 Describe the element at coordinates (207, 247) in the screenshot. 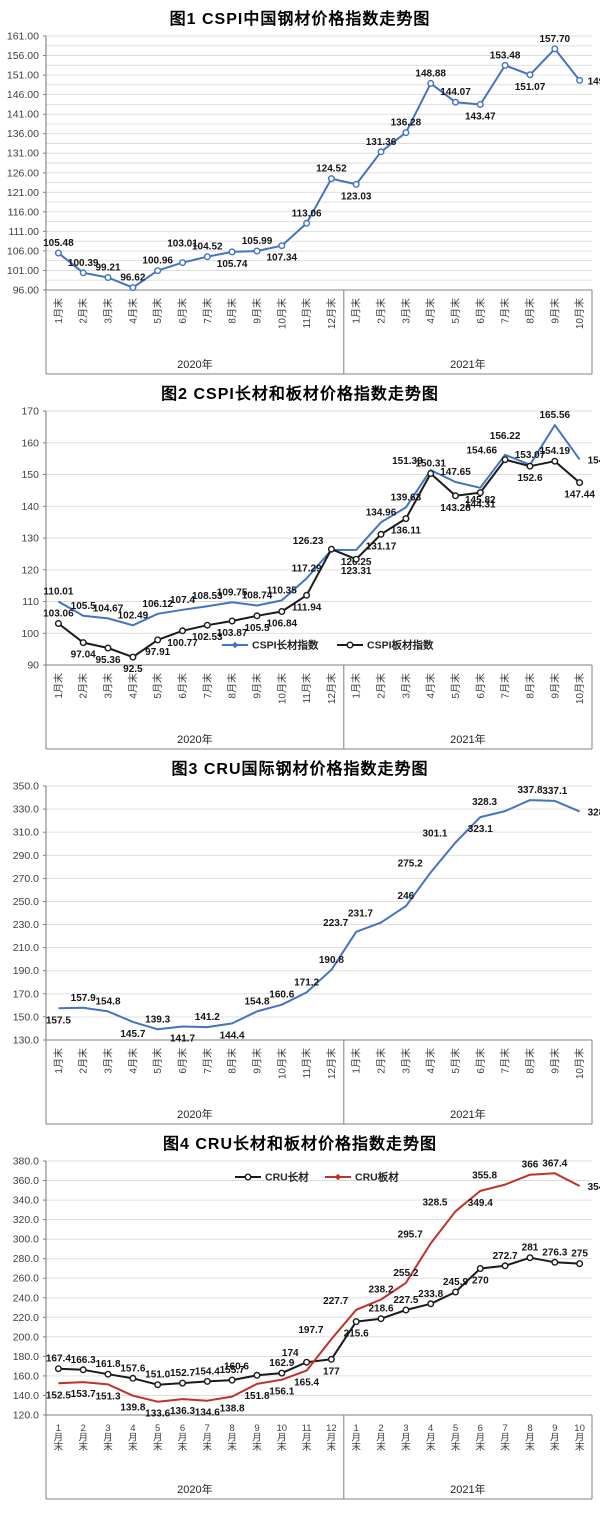

I see `data-label: 104.52` at that location.